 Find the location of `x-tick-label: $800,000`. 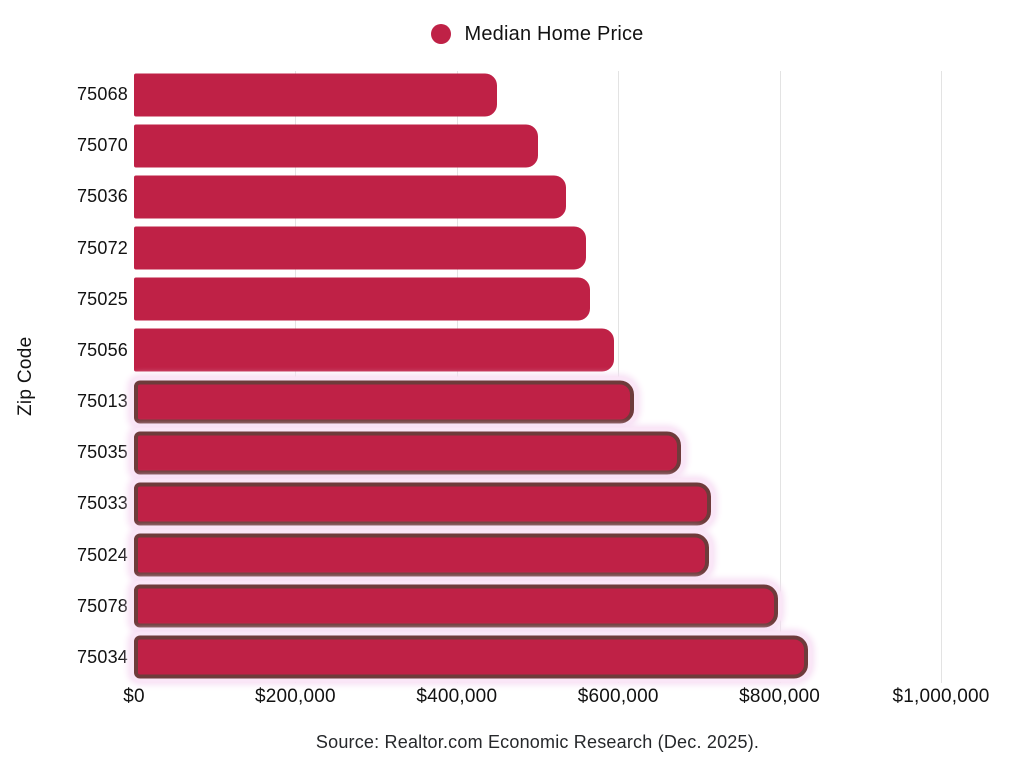

x-tick-label: $800,000 is located at coordinates (780, 696).